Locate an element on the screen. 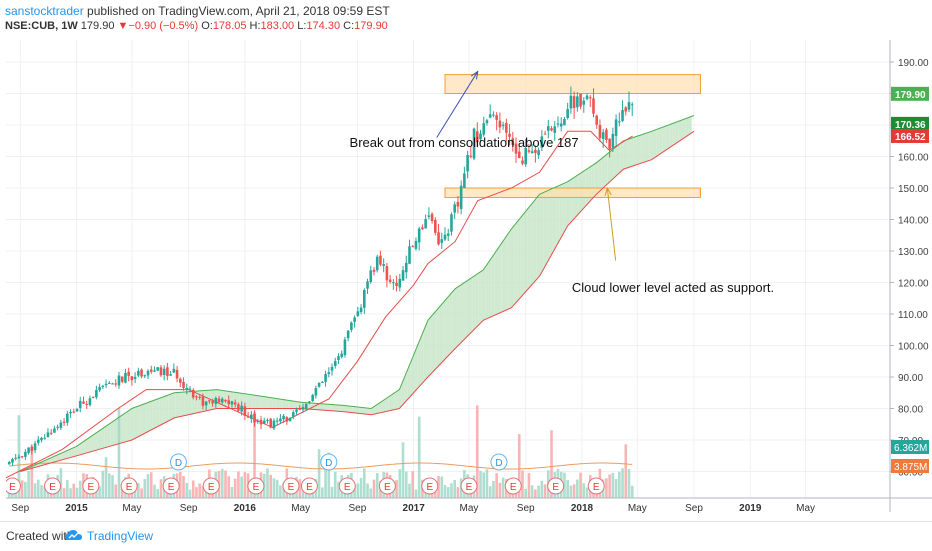  tradingview-cloud-icon is located at coordinates (74, 535).